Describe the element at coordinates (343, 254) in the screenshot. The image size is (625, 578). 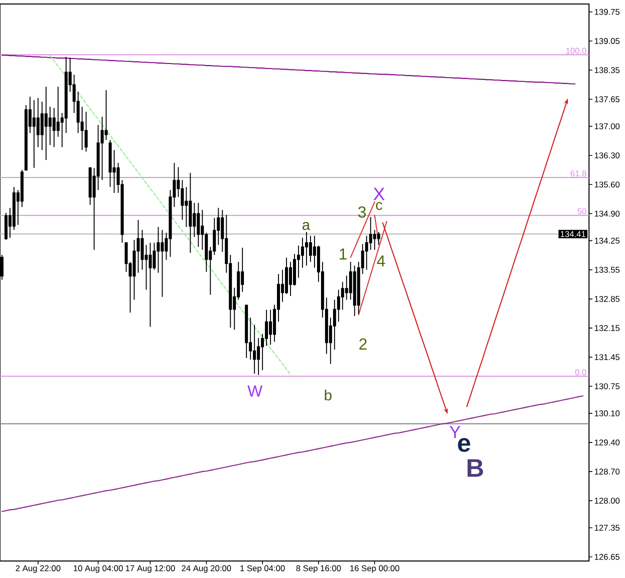
I see `annotation: 1` at that location.